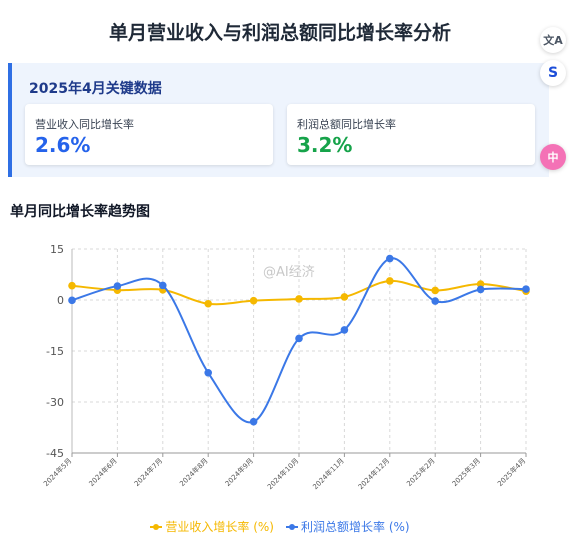 This screenshot has height=544, width=570. I want to click on x-tick-label: 2024年7月, so click(148, 472).